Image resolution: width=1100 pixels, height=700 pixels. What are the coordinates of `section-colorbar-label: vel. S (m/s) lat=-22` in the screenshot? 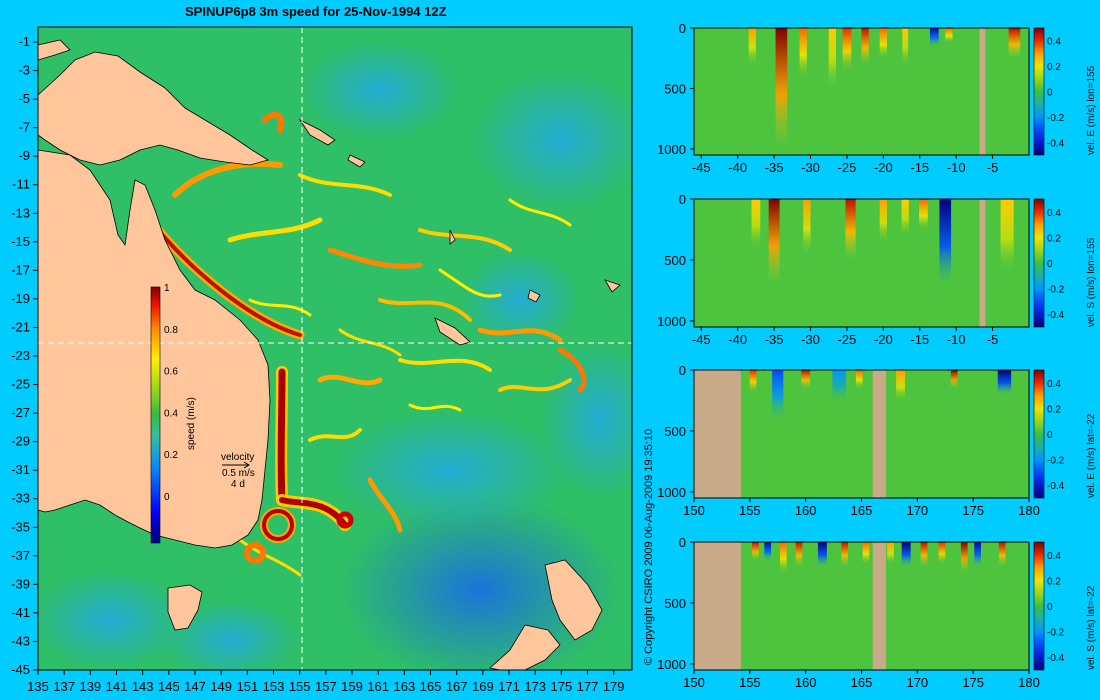 It's located at (1091, 627).